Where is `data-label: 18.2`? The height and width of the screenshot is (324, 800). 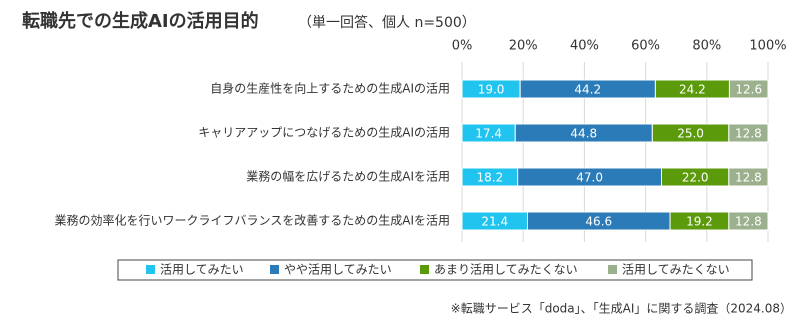
data-label: 18.2 is located at coordinates (489, 178).